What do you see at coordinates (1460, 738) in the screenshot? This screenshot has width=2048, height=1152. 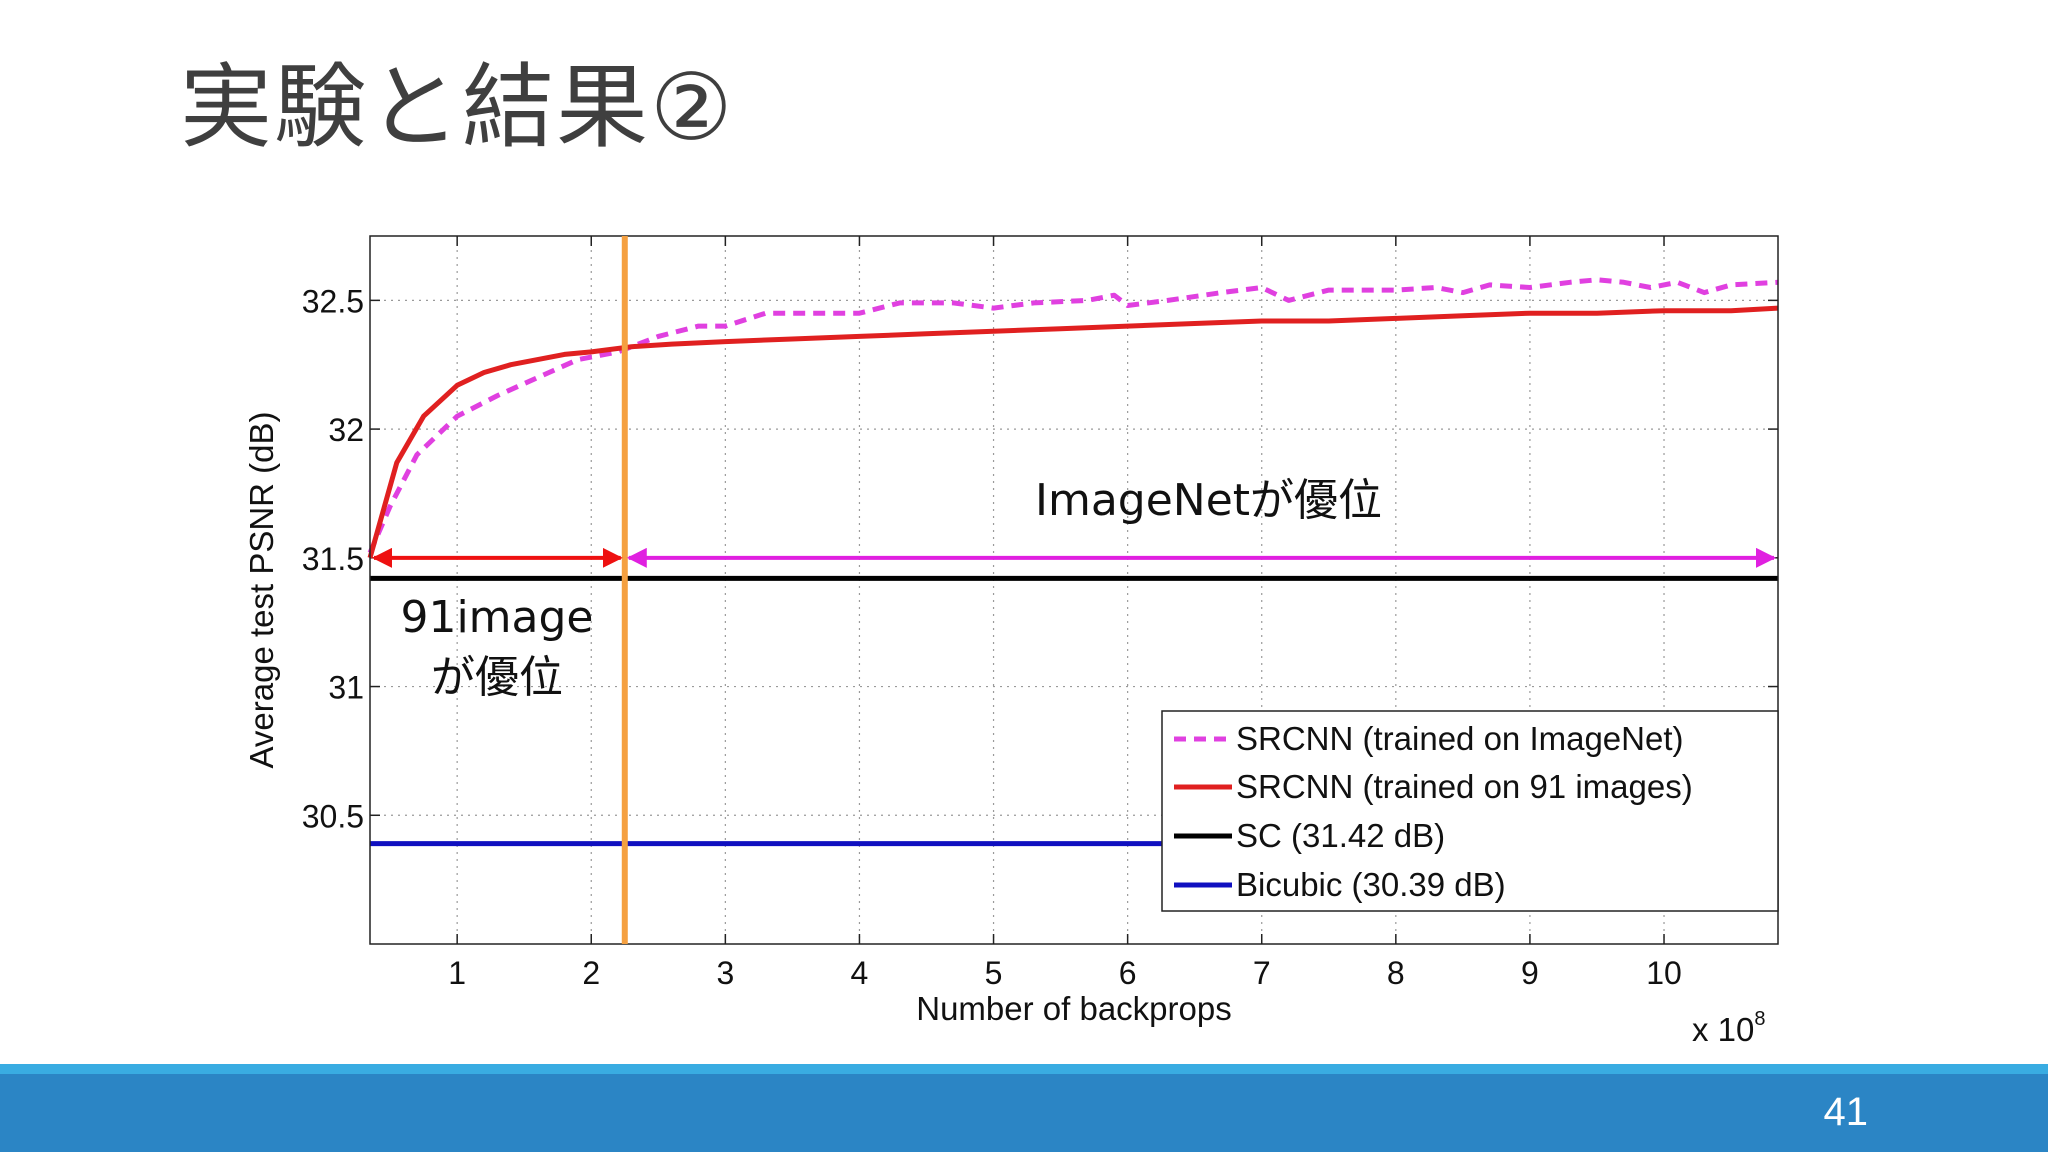 I see `legend-label-imagenet: SRCNN (trained on ImageNet)` at bounding box center [1460, 738].